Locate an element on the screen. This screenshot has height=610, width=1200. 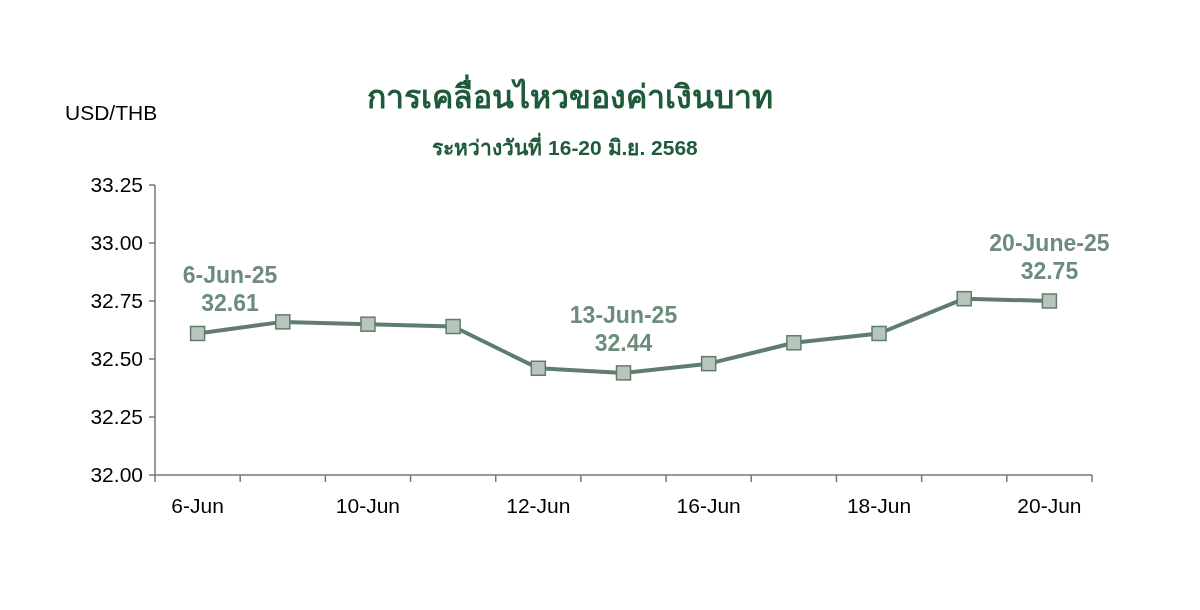
annotation: 6-Jun-25 32.61 is located at coordinates (230, 289).